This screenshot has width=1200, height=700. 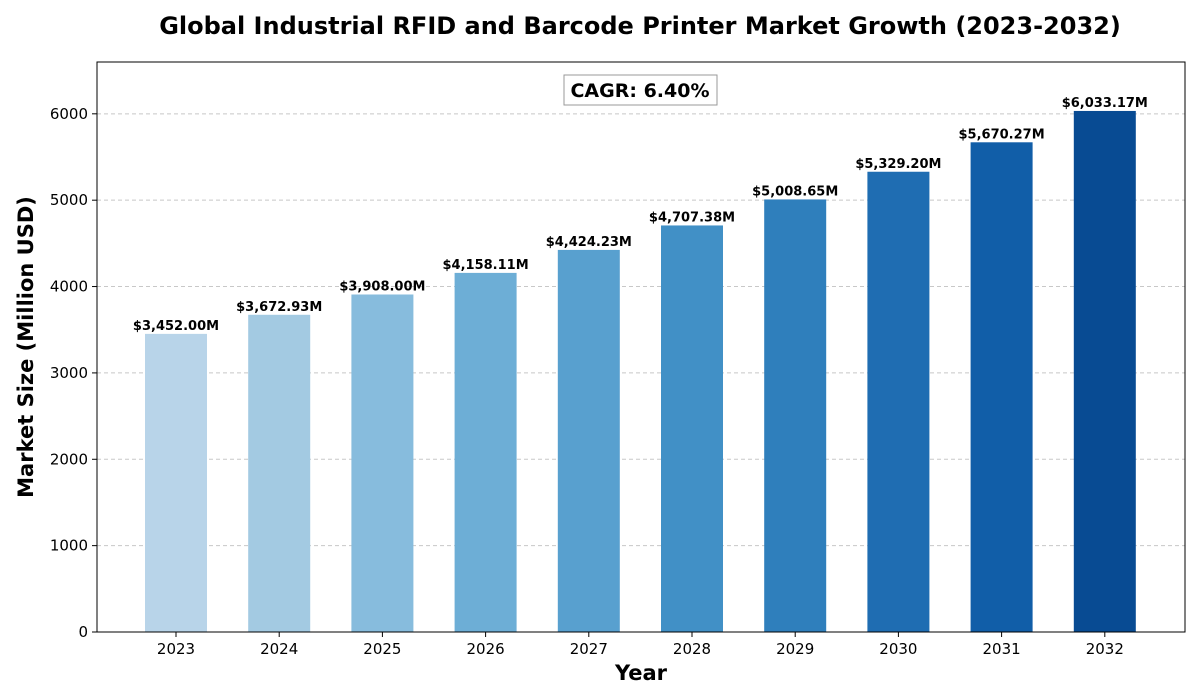 I want to click on x-tick-label: 2031, so click(x=1002, y=649).